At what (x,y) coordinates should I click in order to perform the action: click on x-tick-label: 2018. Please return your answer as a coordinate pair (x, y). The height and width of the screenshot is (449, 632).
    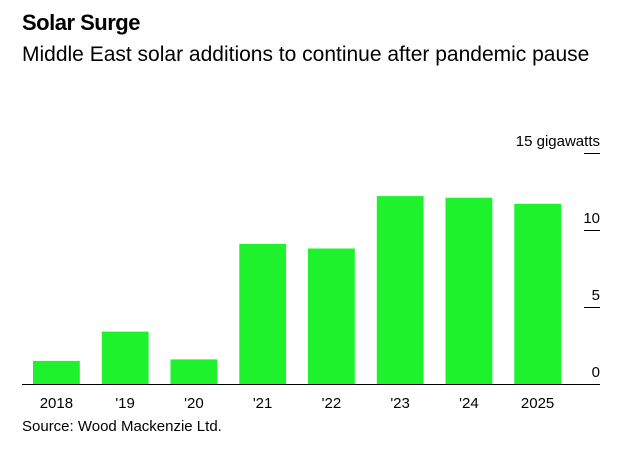
    Looking at the image, I should click on (56, 403).